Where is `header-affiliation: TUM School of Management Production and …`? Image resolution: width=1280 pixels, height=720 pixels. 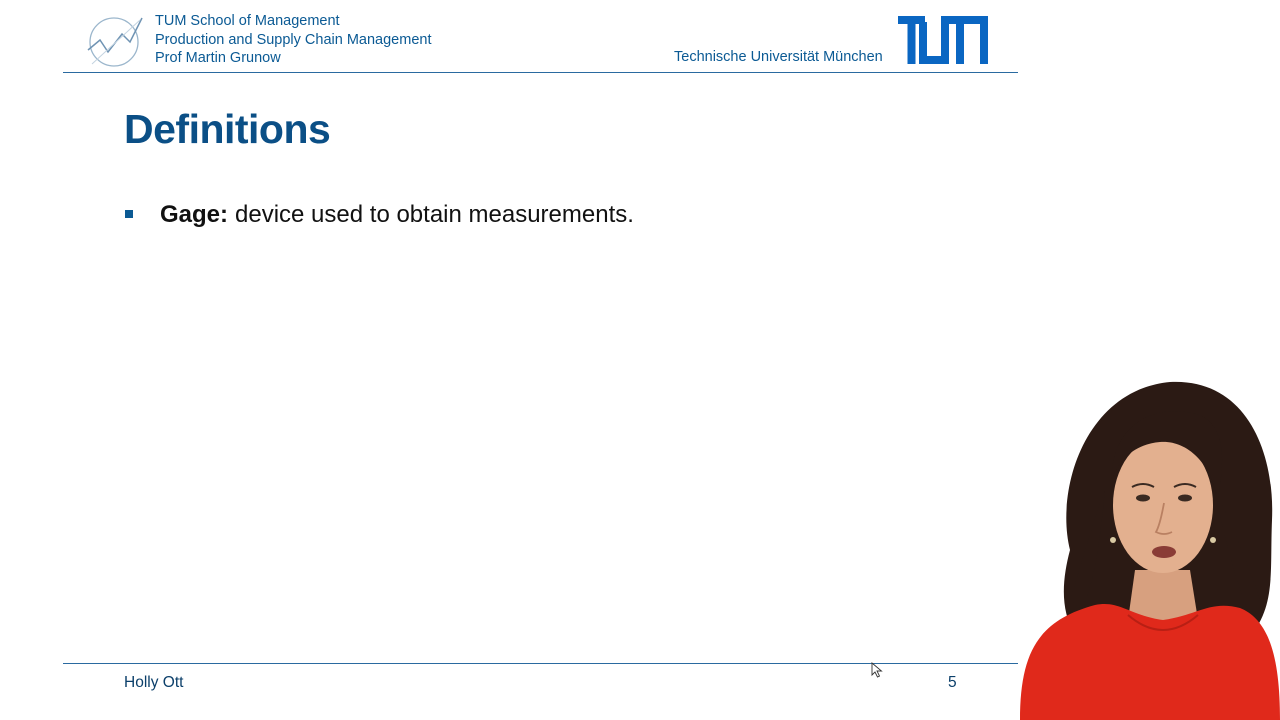 header-affiliation: TUM School of Management Production and … is located at coordinates (293, 40).